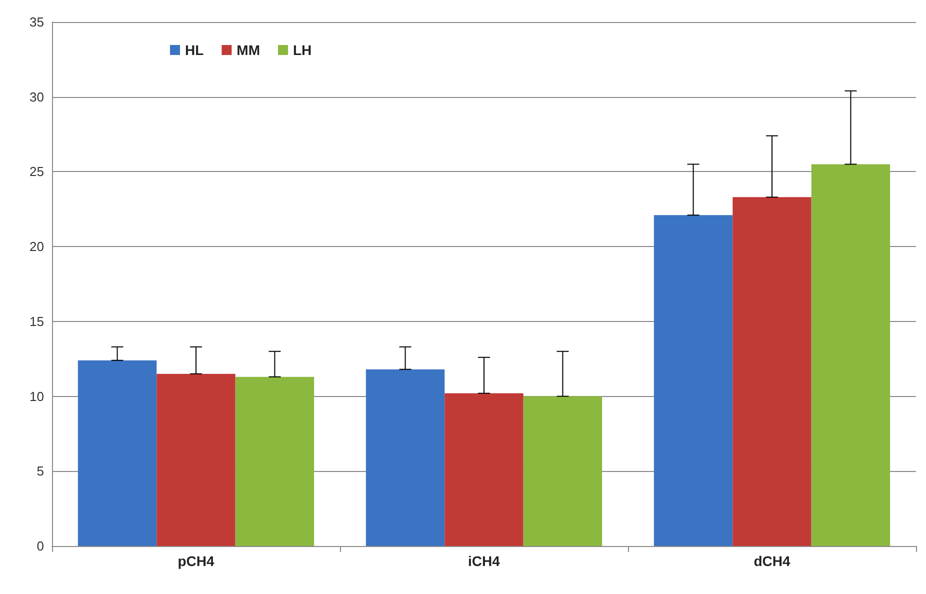  Describe the element at coordinates (248, 50) in the screenshot. I see `legend-label: MM` at that location.